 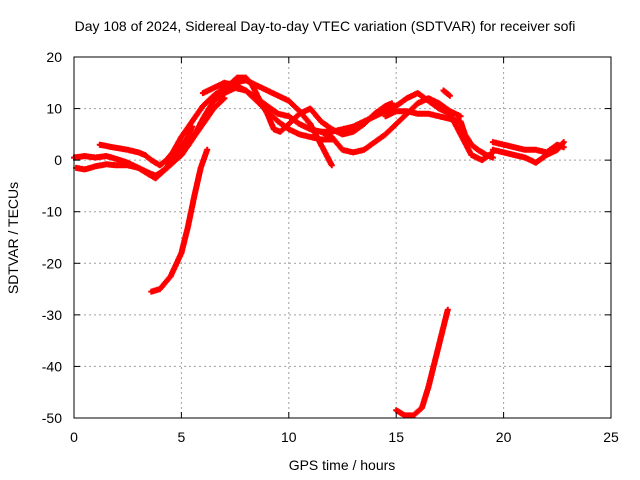 What do you see at coordinates (52, 315) in the screenshot?
I see `y-tick-label: -30` at bounding box center [52, 315].